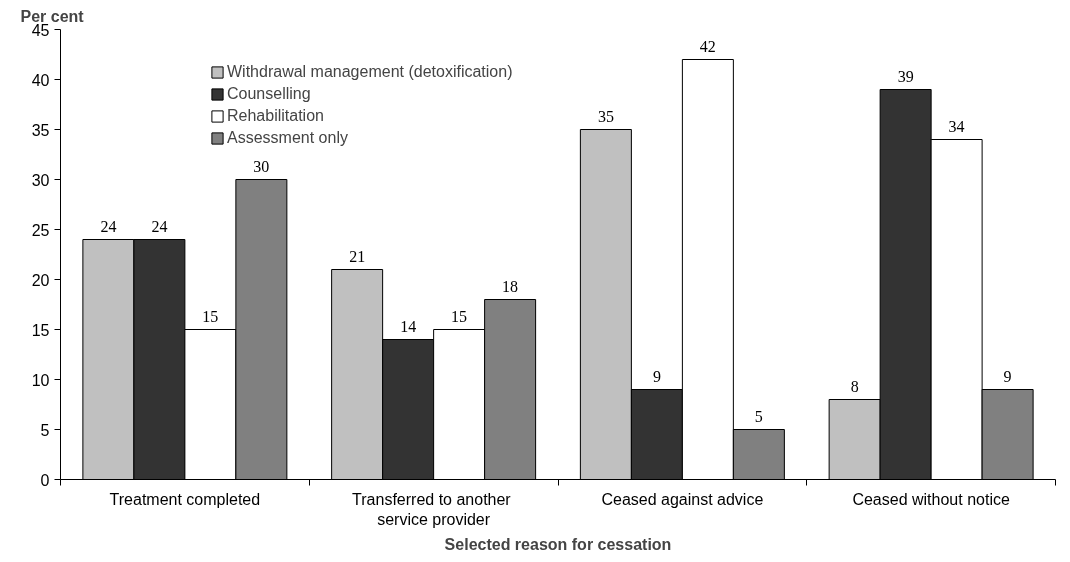 This screenshot has width=1070, height=562. Describe the element at coordinates (269, 94) in the screenshot. I see `legend-label: Counselling` at that location.